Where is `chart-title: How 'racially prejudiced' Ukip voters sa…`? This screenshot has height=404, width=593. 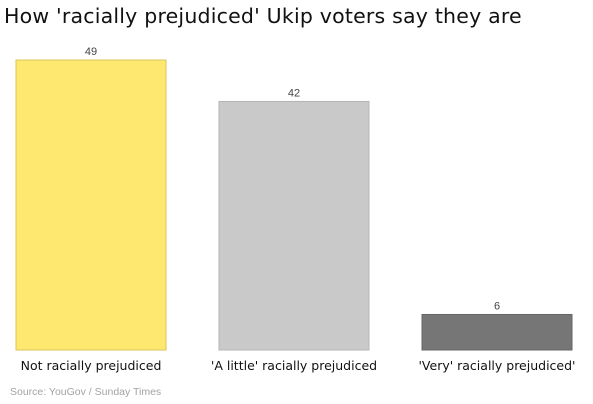
chart-title: How 'racially prejudiced' Ukip voters sa… is located at coordinates (263, 16).